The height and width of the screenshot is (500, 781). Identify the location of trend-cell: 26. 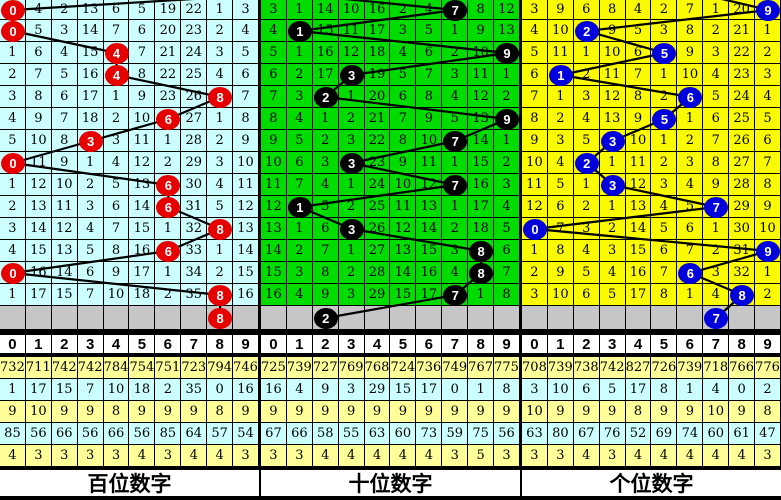
(194, 97).